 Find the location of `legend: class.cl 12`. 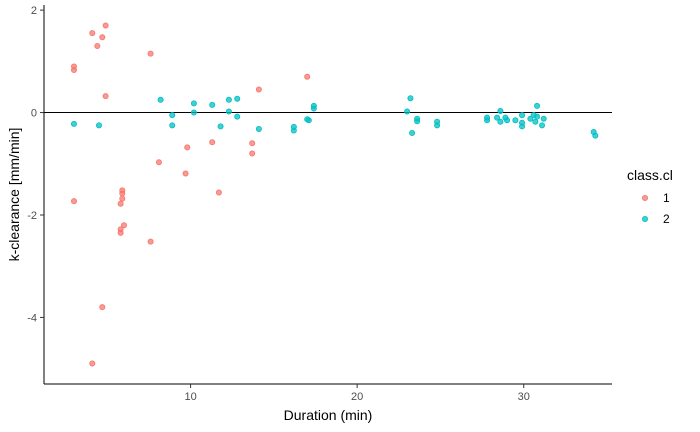

legend: class.cl 12 is located at coordinates (650, 196).